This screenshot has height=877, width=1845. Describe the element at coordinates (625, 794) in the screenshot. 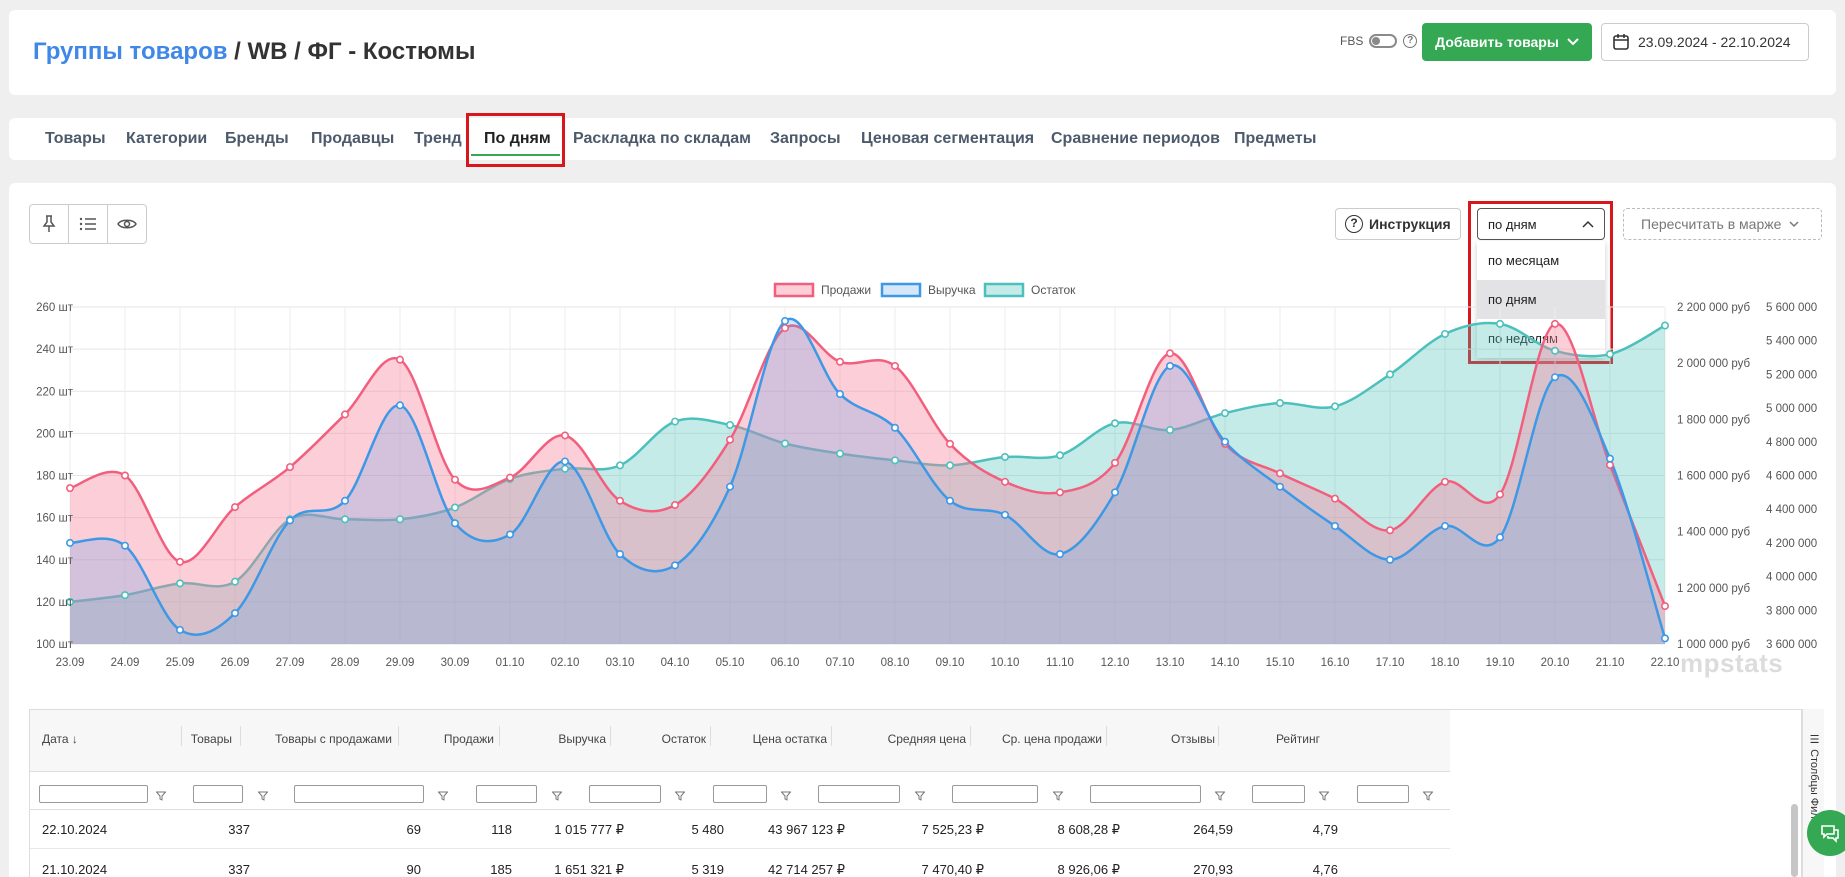

I see `revenue-filter-input` at that location.